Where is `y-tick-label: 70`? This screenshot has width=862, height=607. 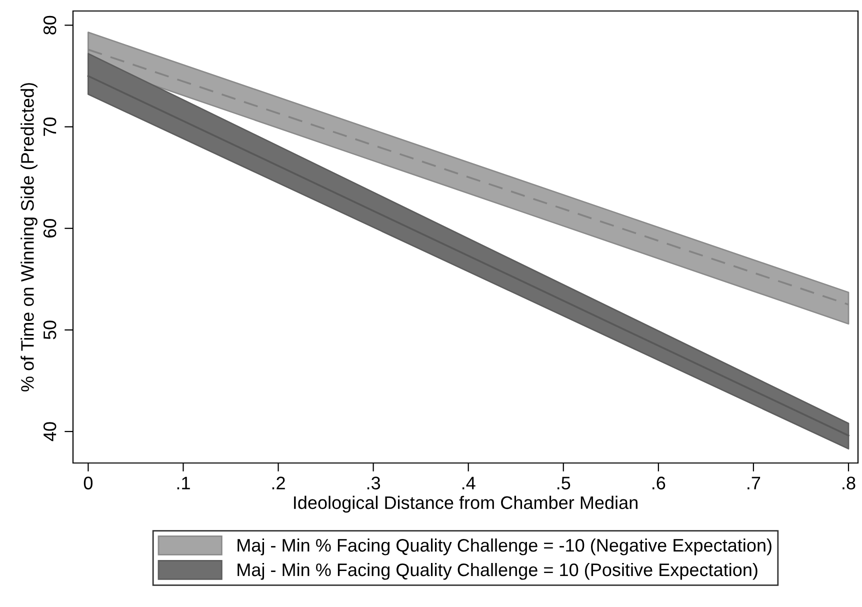
y-tick-label: 70 is located at coordinates (49, 126).